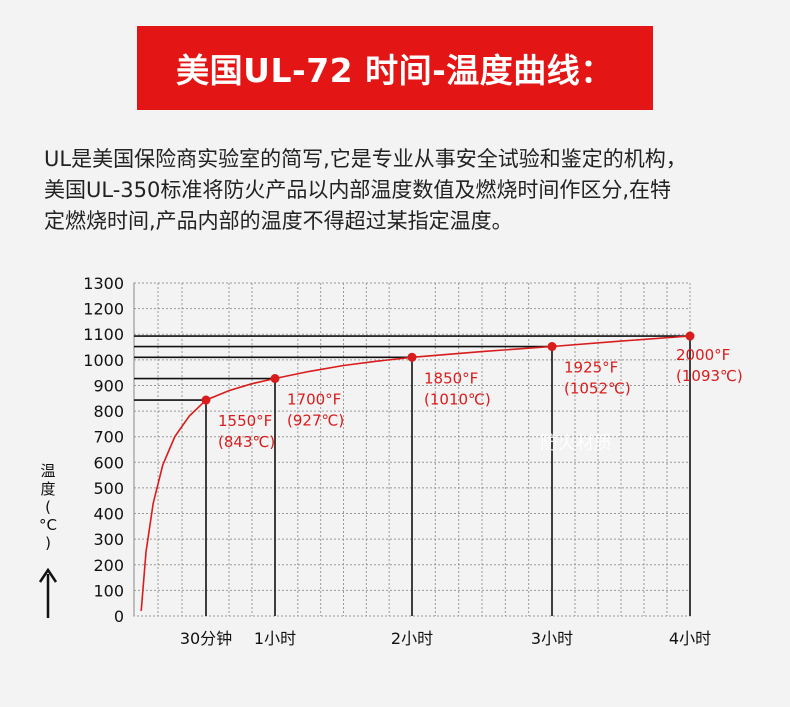 Image resolution: width=790 pixels, height=707 pixels. Describe the element at coordinates (48, 592) in the screenshot. I see `up-arrow-icon` at that location.